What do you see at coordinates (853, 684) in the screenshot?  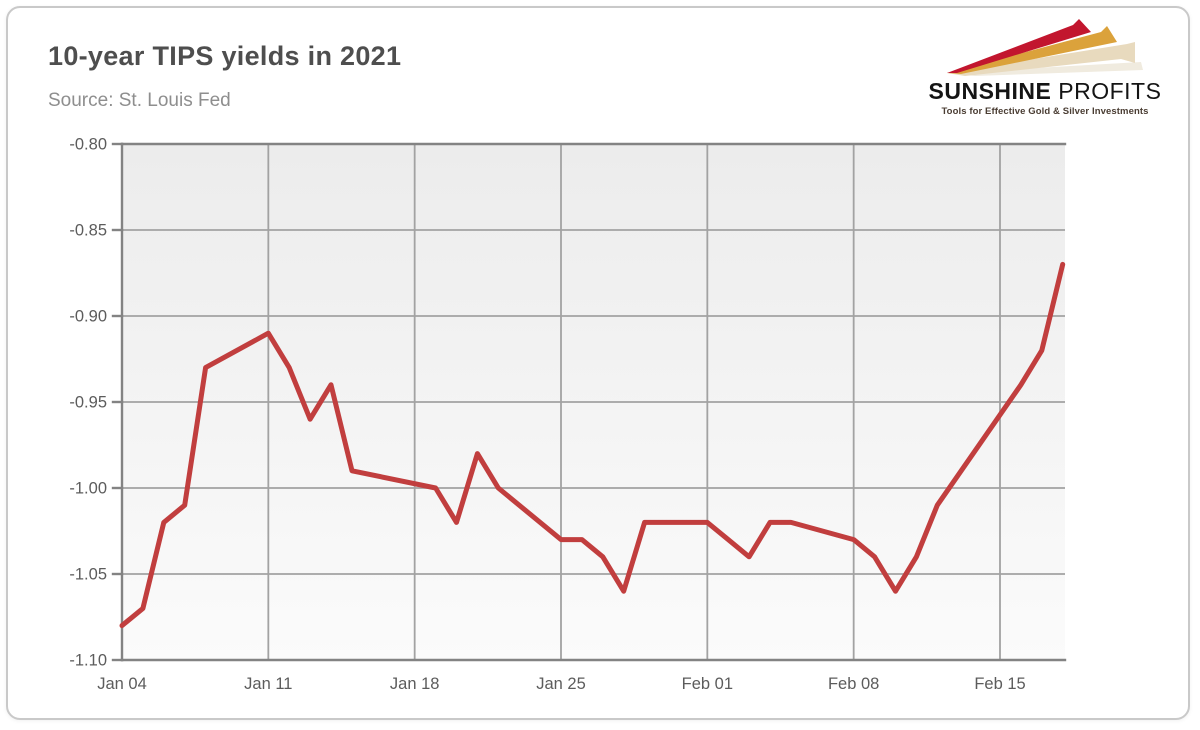 I see `x-axis-tick-label: Feb 08` at bounding box center [853, 684].